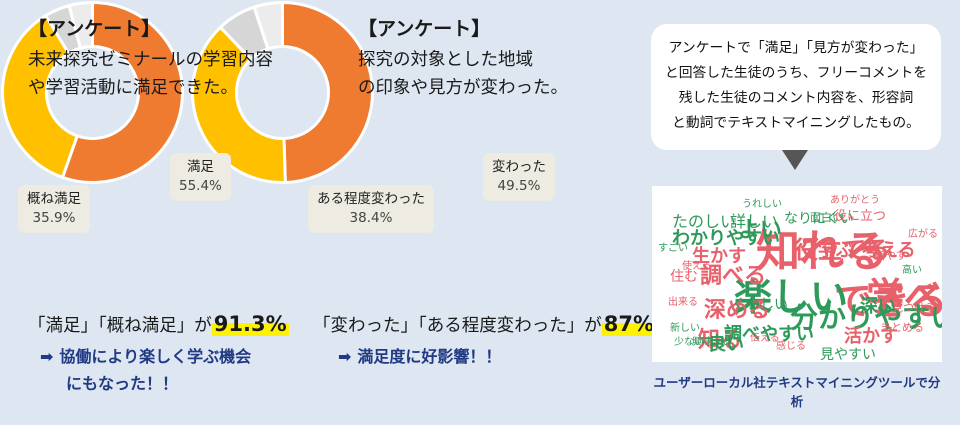 This screenshot has width=960, height=425. I want to click on word-cloud-word: 知れる, so click(822, 251).